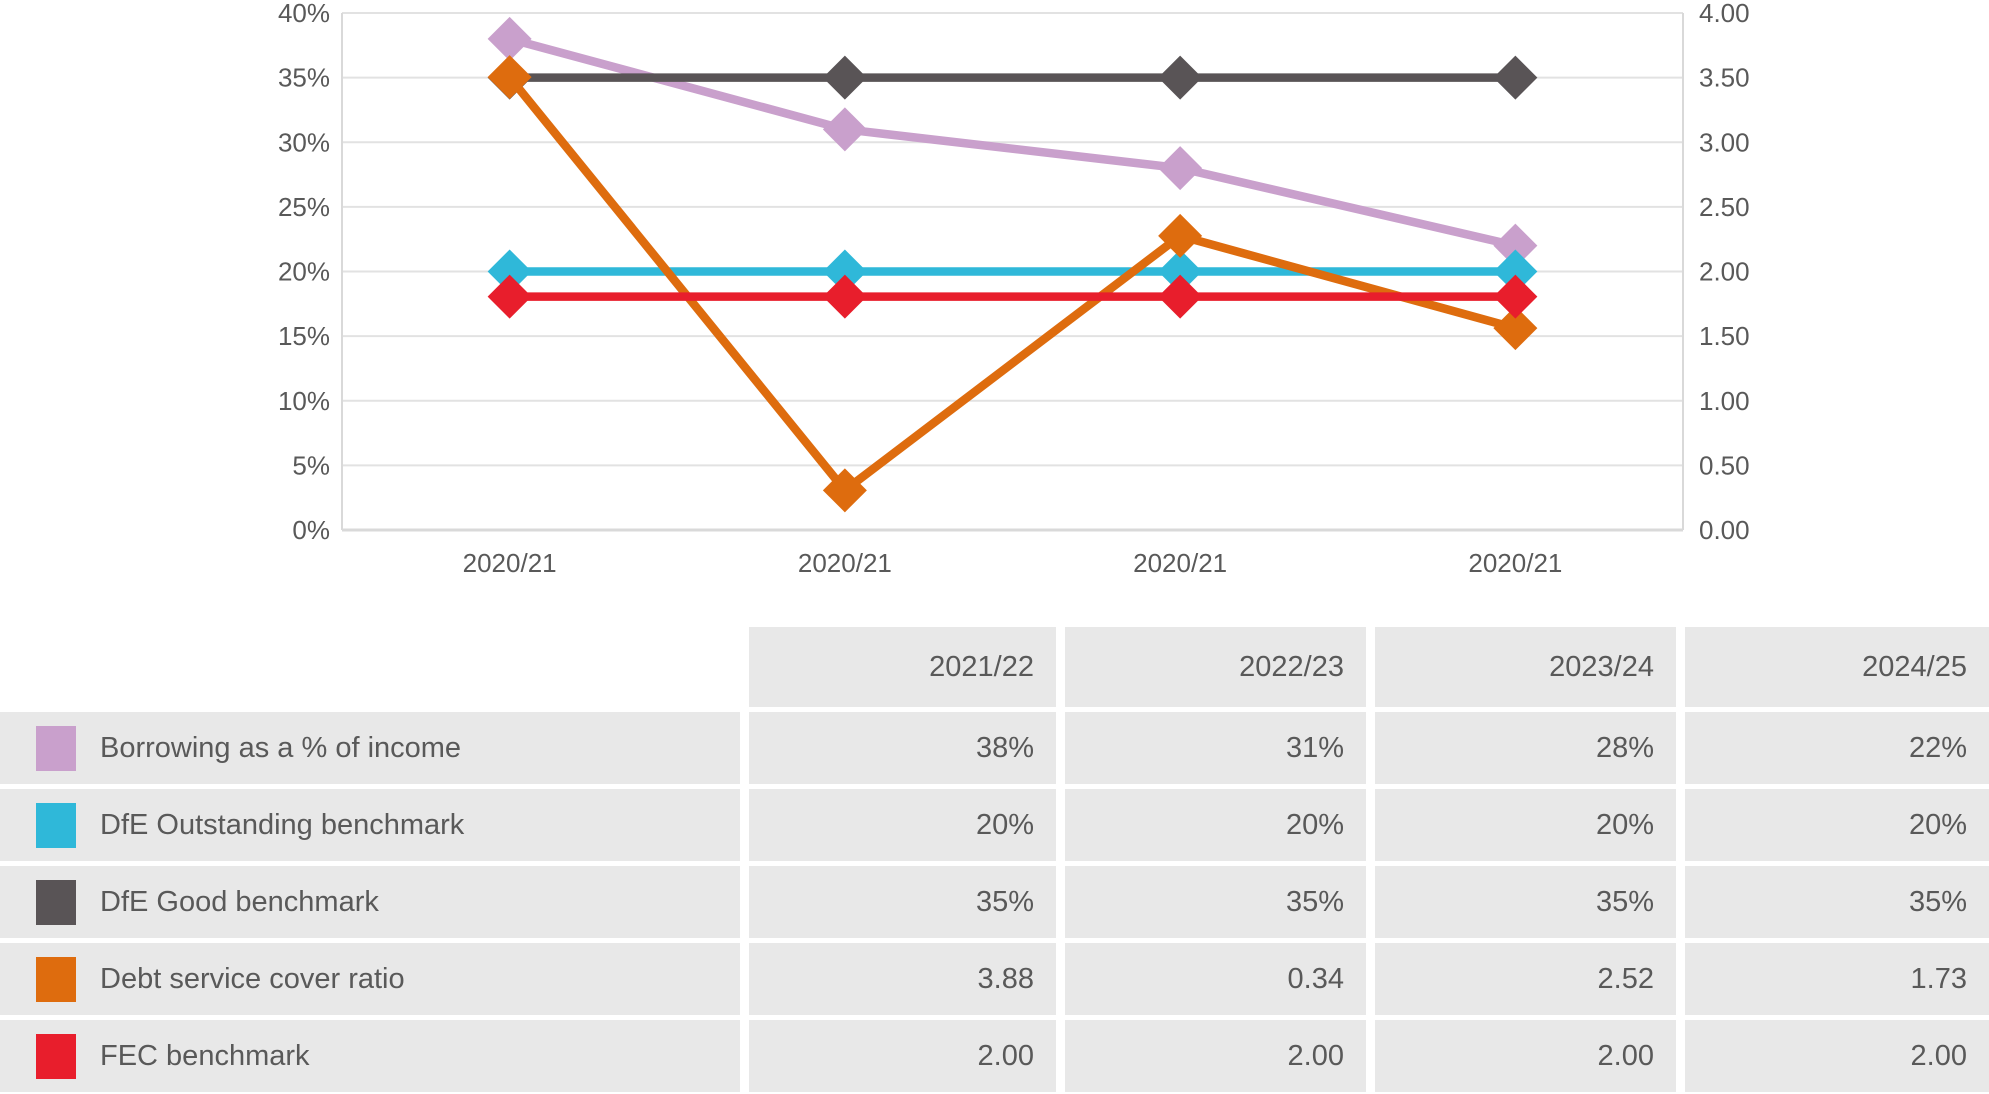 This screenshot has height=1094, width=1989. What do you see at coordinates (304, 336) in the screenshot?
I see `left-axis-tick: 15%` at bounding box center [304, 336].